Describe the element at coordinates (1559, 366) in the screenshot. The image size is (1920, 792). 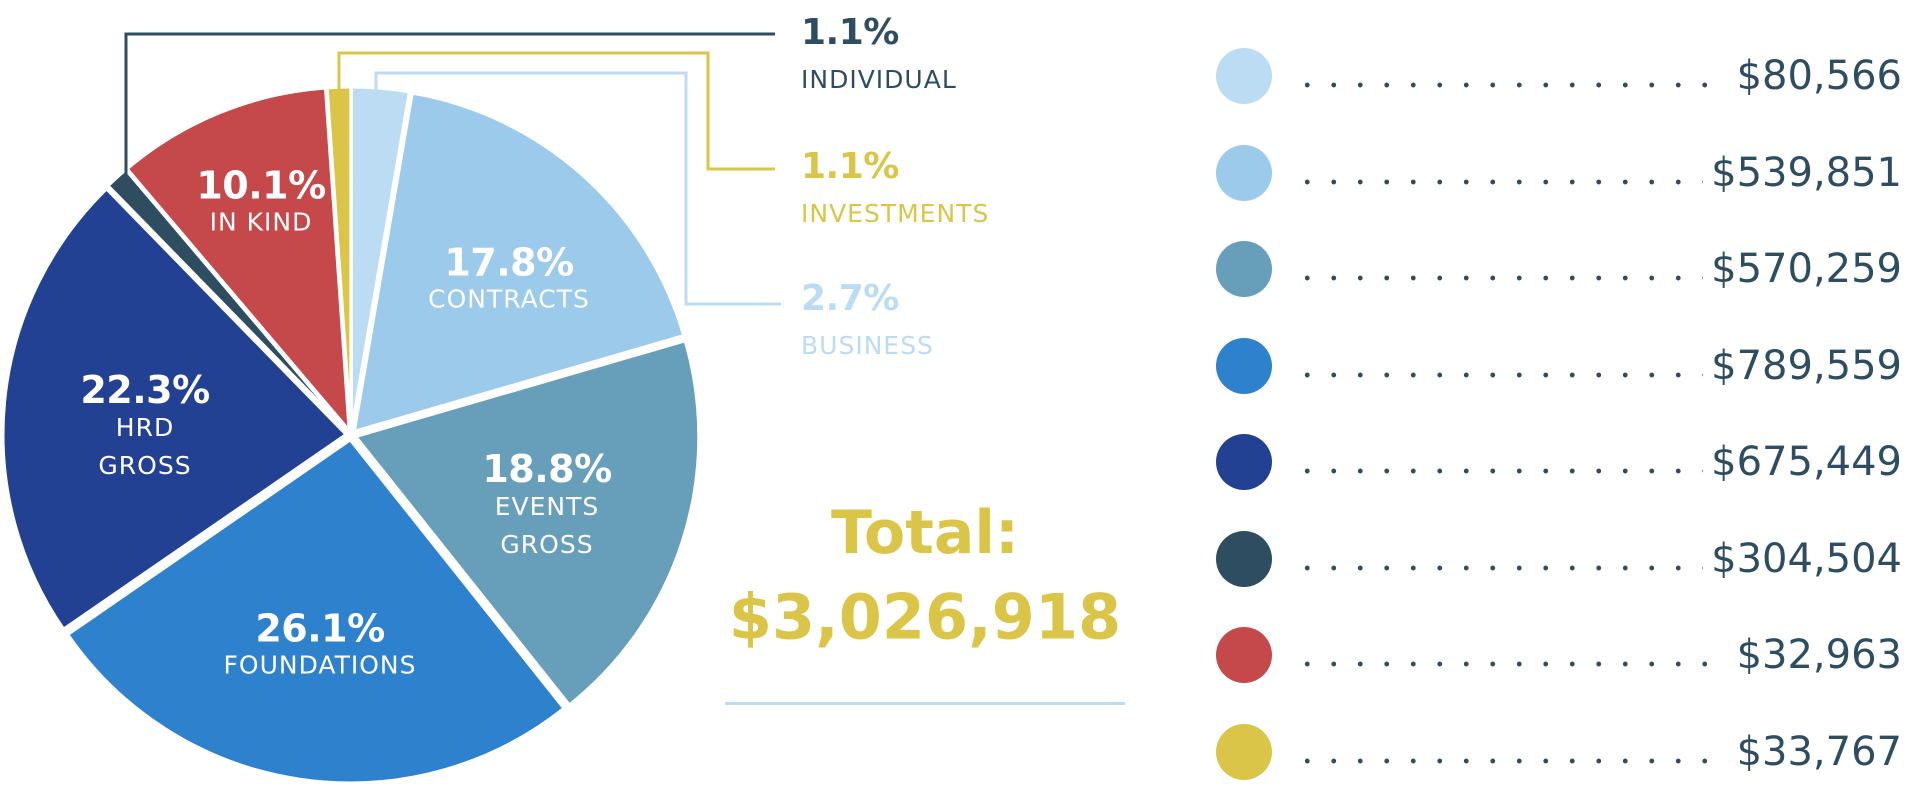
I see `legend-item-foundations: $789,559` at that location.